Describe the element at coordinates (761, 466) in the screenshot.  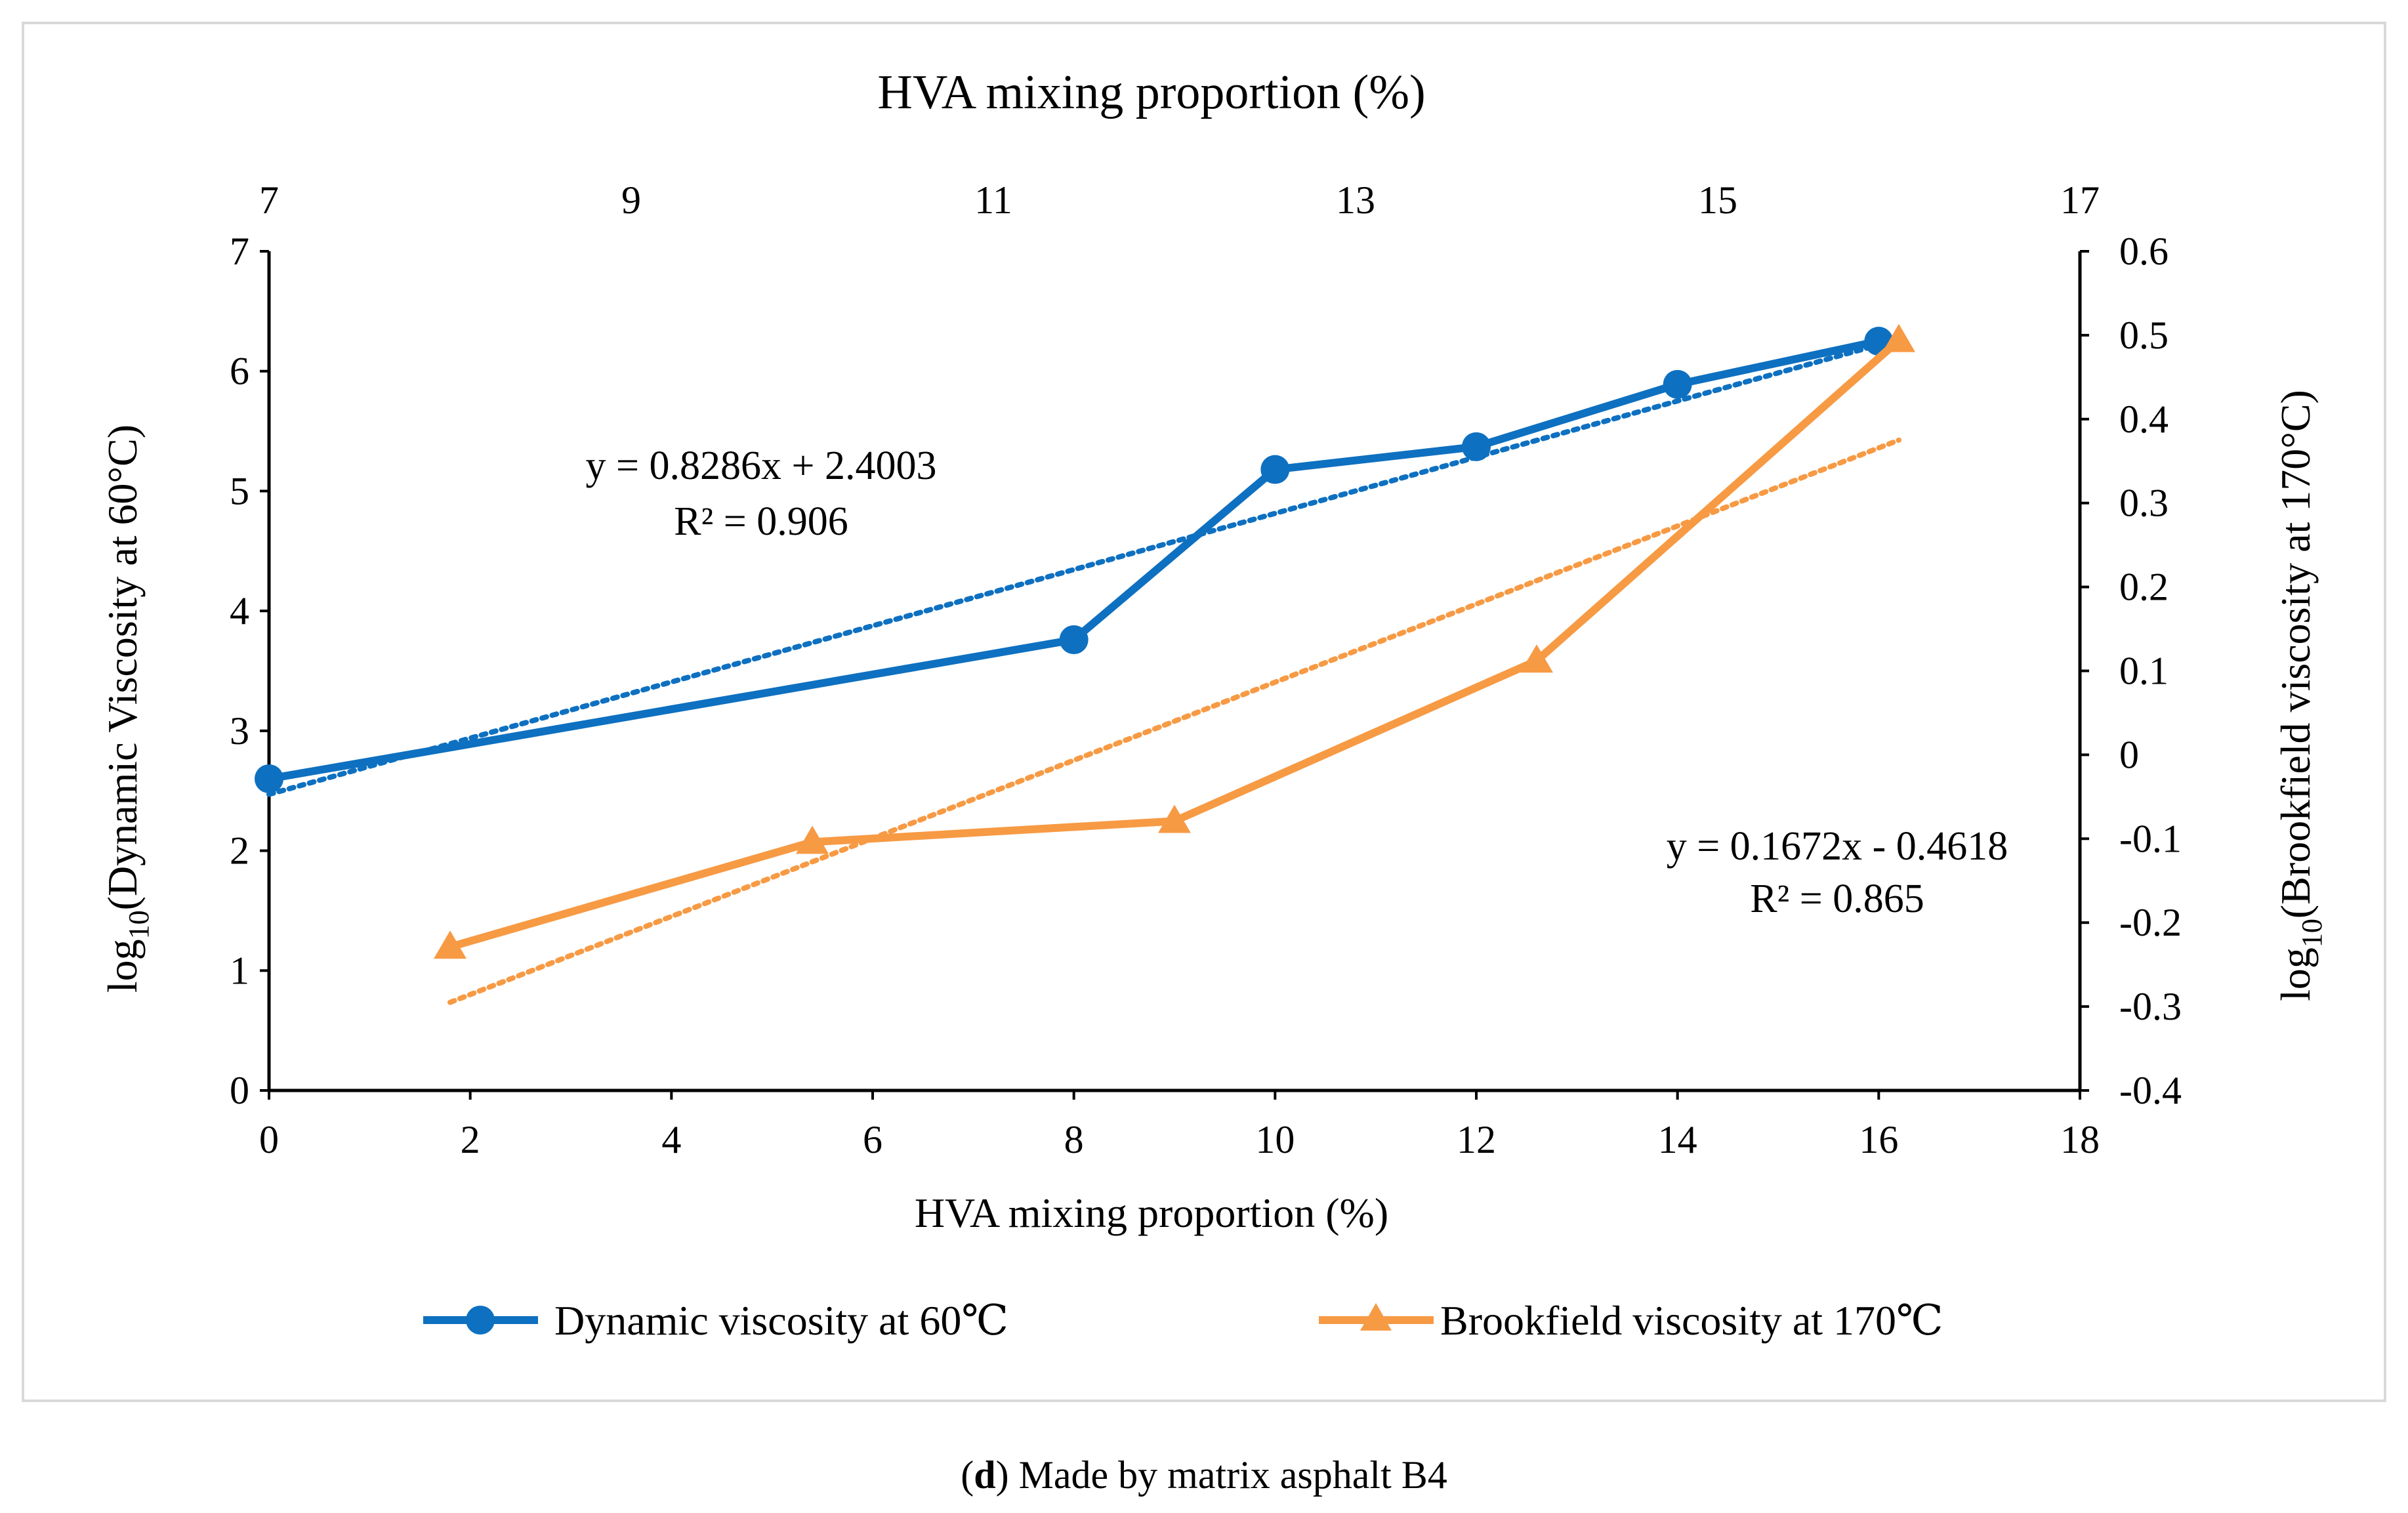
I see `trendline-equation-dynamic: y = 0.8286x + 2.4003` at that location.